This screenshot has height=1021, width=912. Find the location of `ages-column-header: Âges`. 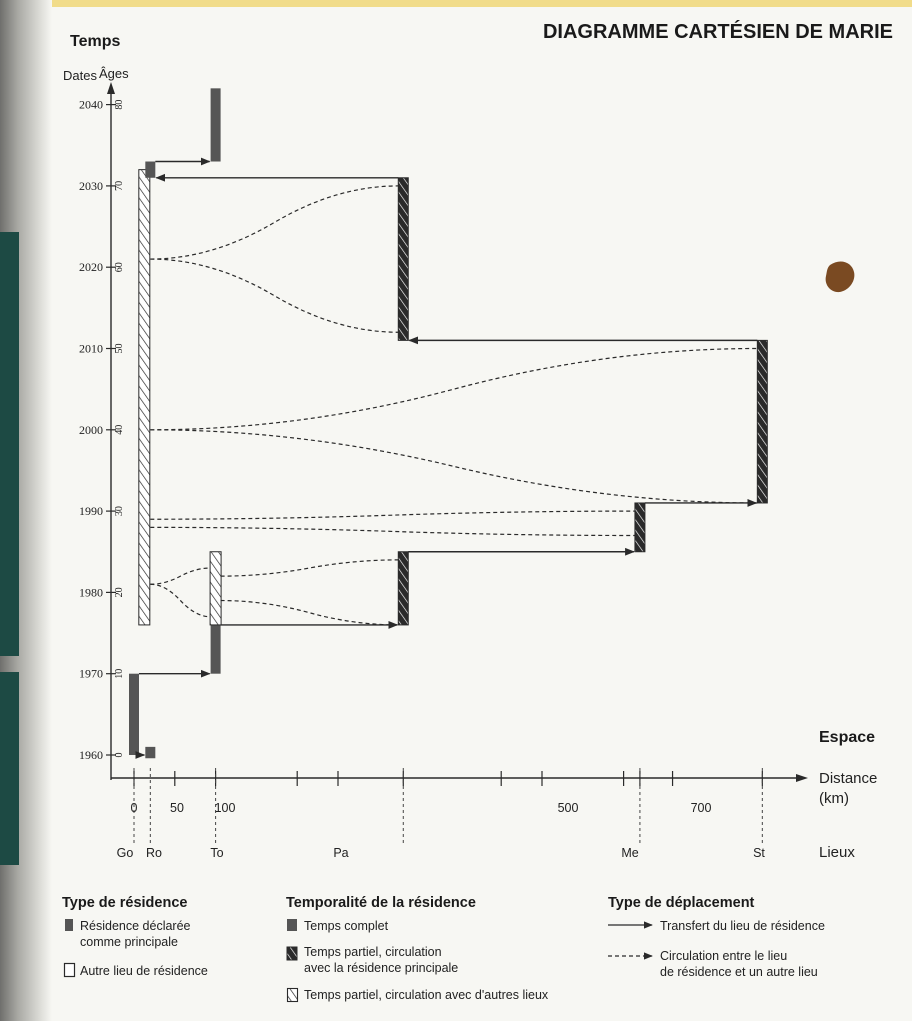

ages-column-header: Âges is located at coordinates (114, 73).